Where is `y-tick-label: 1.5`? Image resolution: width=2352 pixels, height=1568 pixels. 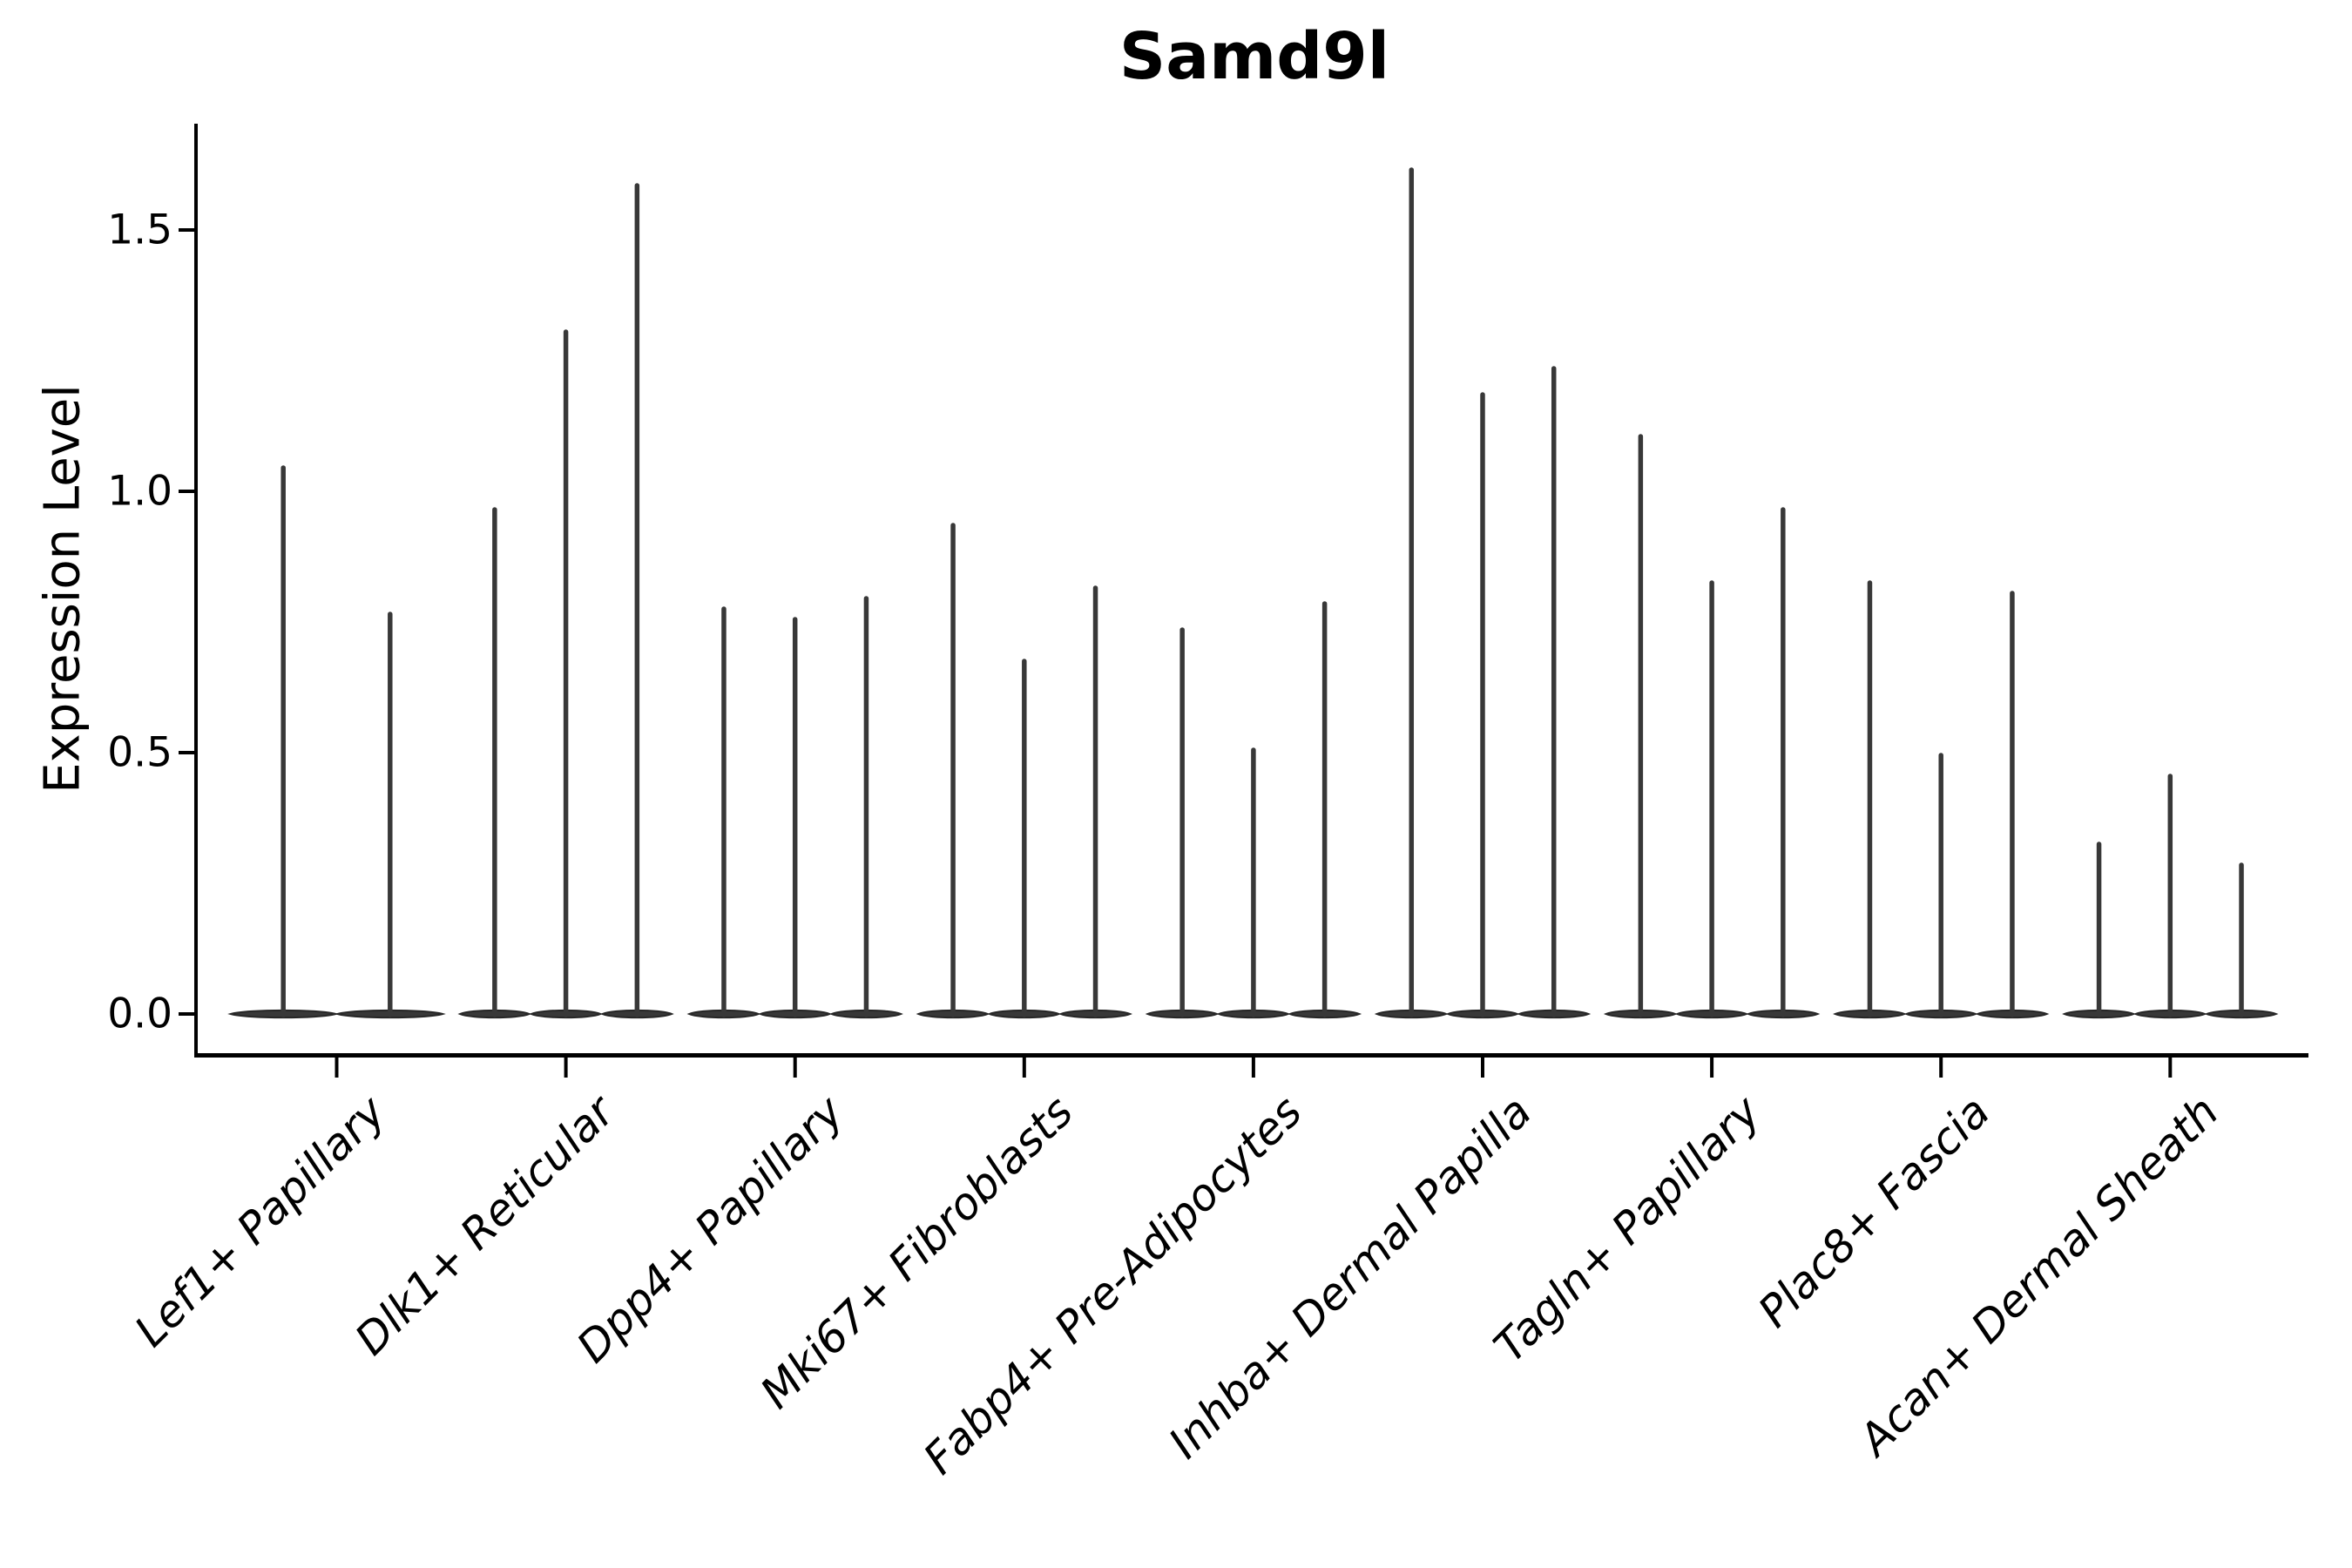 y-tick-label: 1.5 is located at coordinates (139, 230).